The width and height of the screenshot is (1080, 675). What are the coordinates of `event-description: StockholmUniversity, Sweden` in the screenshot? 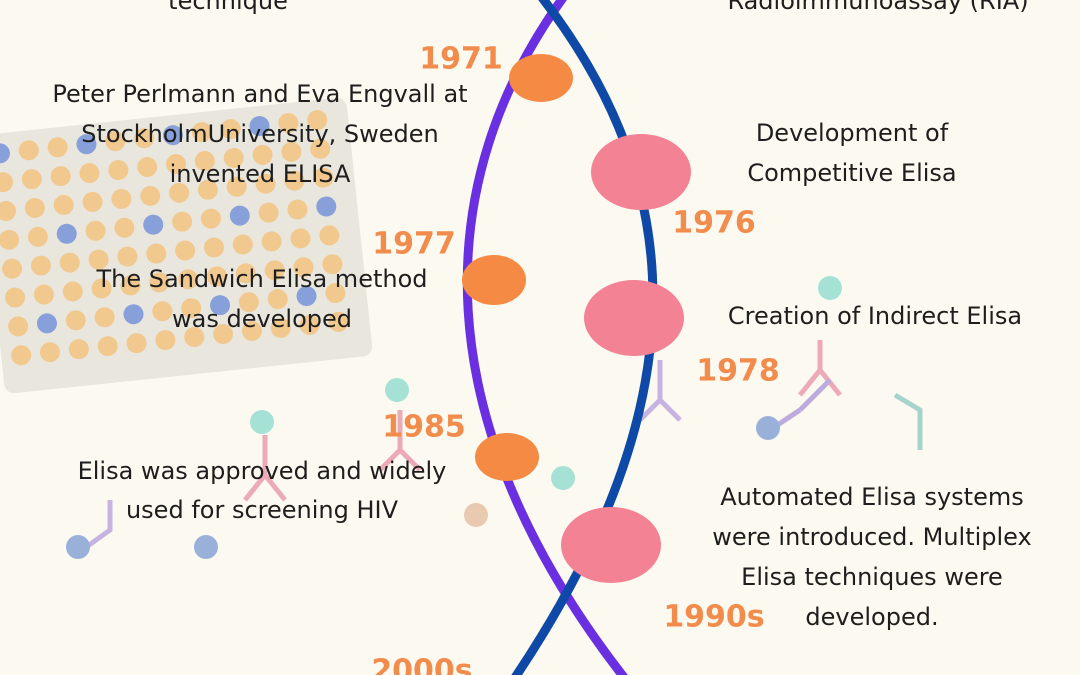 It's located at (260, 134).